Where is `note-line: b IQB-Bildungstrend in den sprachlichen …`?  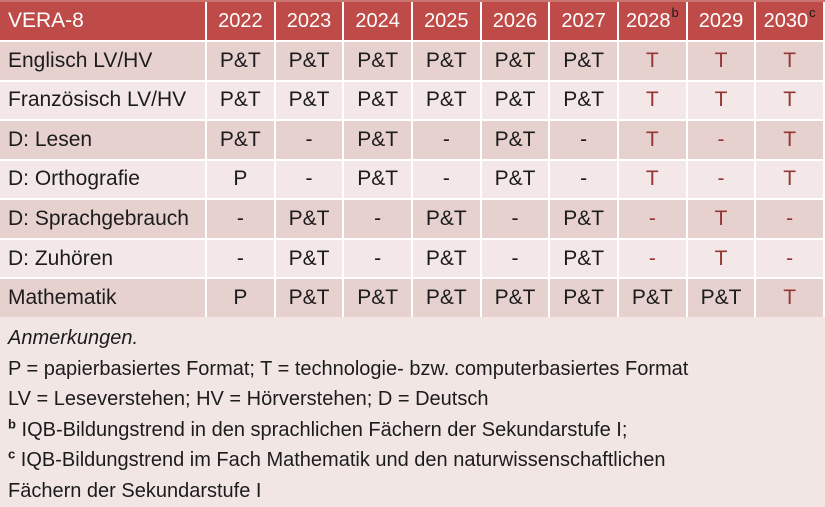 note-line: b IQB-Bildungstrend in den sprachlichen … is located at coordinates (318, 428).